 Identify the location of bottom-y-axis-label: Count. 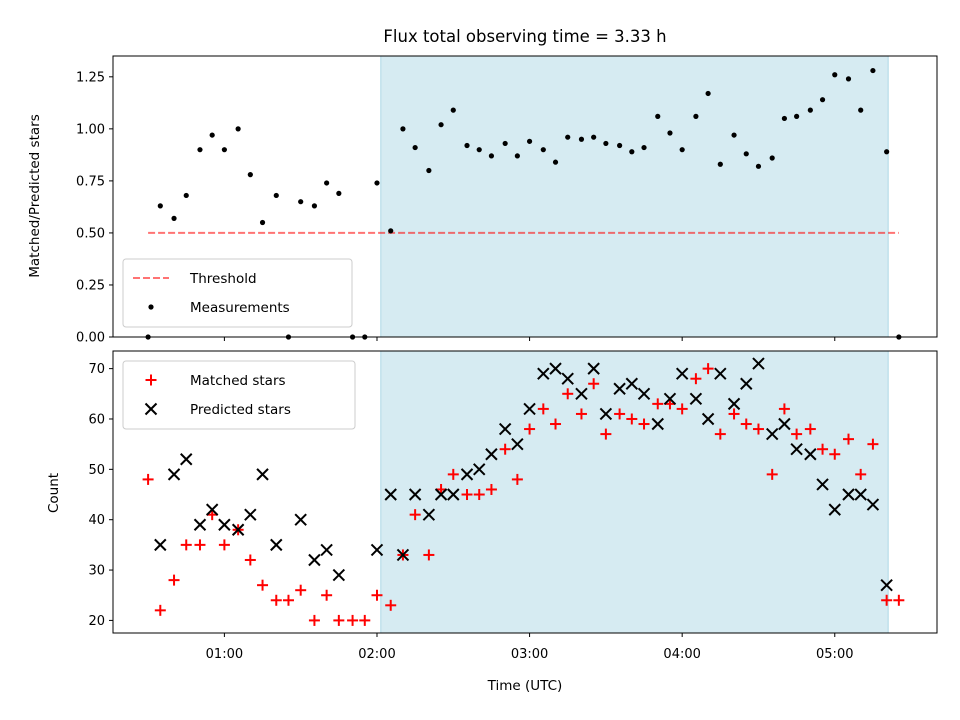
(54, 493).